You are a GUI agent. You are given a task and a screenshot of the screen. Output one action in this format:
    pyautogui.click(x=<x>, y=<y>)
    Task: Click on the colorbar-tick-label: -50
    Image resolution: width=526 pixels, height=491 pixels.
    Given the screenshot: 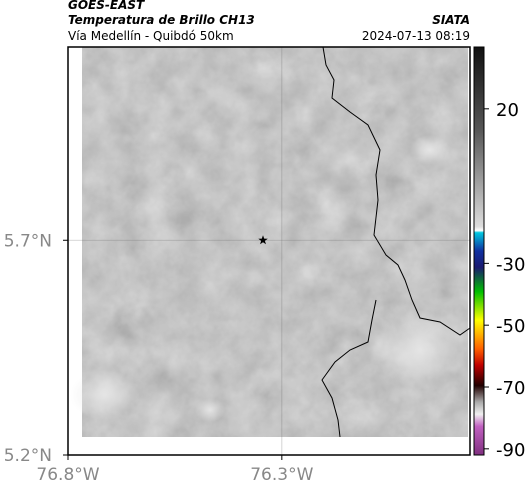 What is the action you would take?
    pyautogui.click(x=510, y=326)
    